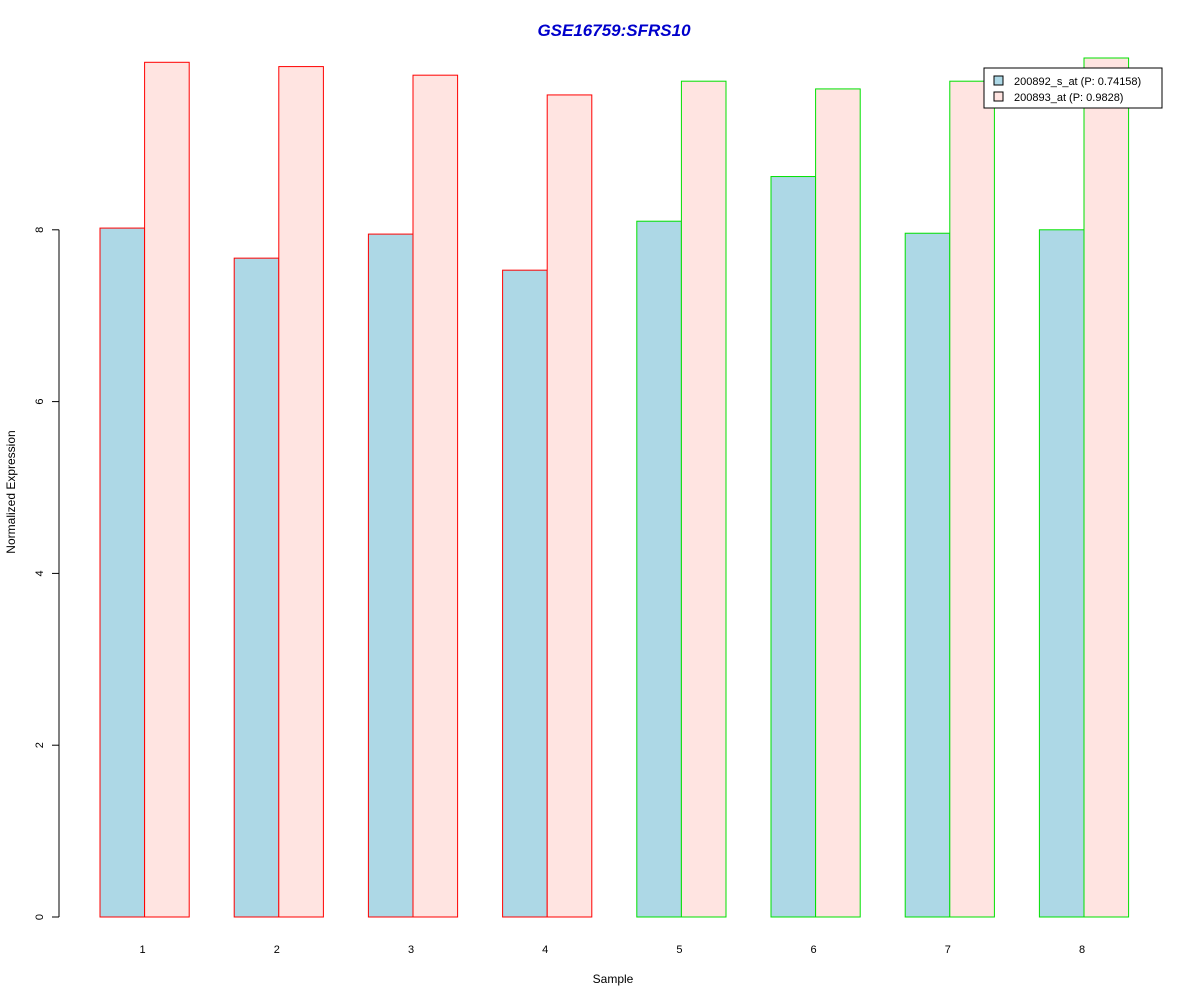  Describe the element at coordinates (40, 917) in the screenshot. I see `y-tick-label: 0` at that location.